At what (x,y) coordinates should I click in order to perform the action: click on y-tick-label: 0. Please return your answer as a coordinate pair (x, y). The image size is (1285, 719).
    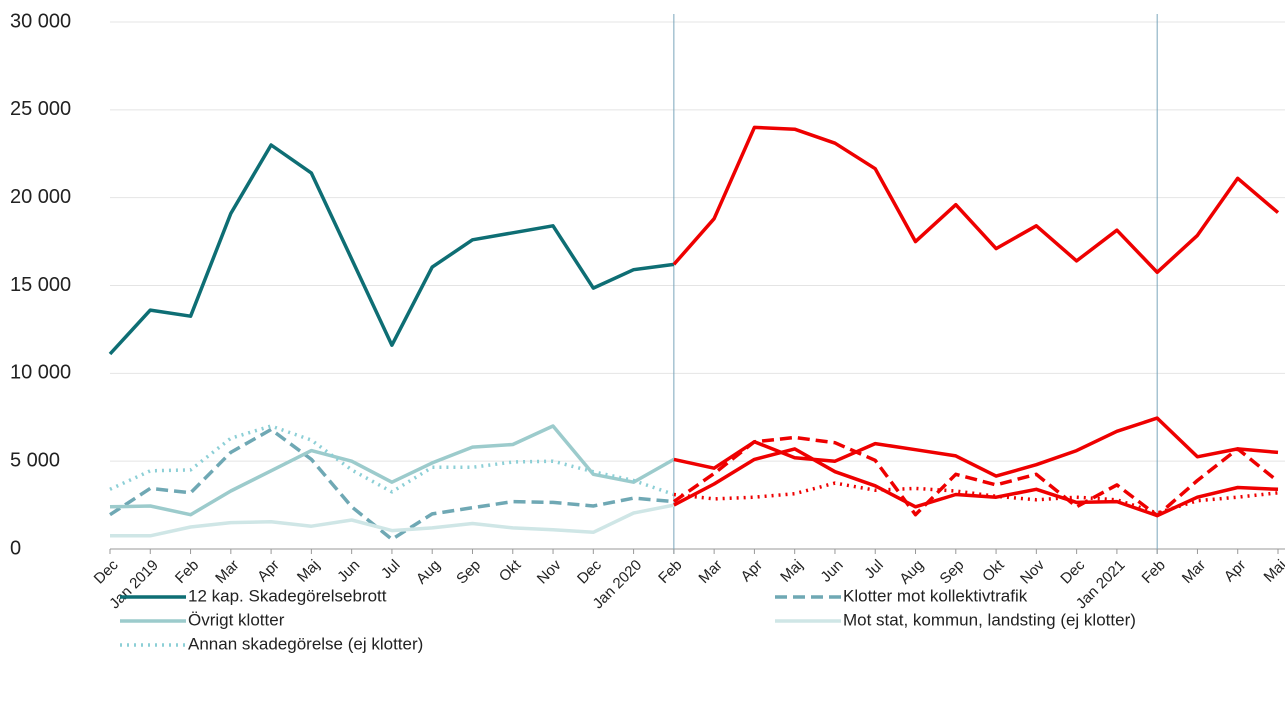
    Looking at the image, I should click on (15, 548).